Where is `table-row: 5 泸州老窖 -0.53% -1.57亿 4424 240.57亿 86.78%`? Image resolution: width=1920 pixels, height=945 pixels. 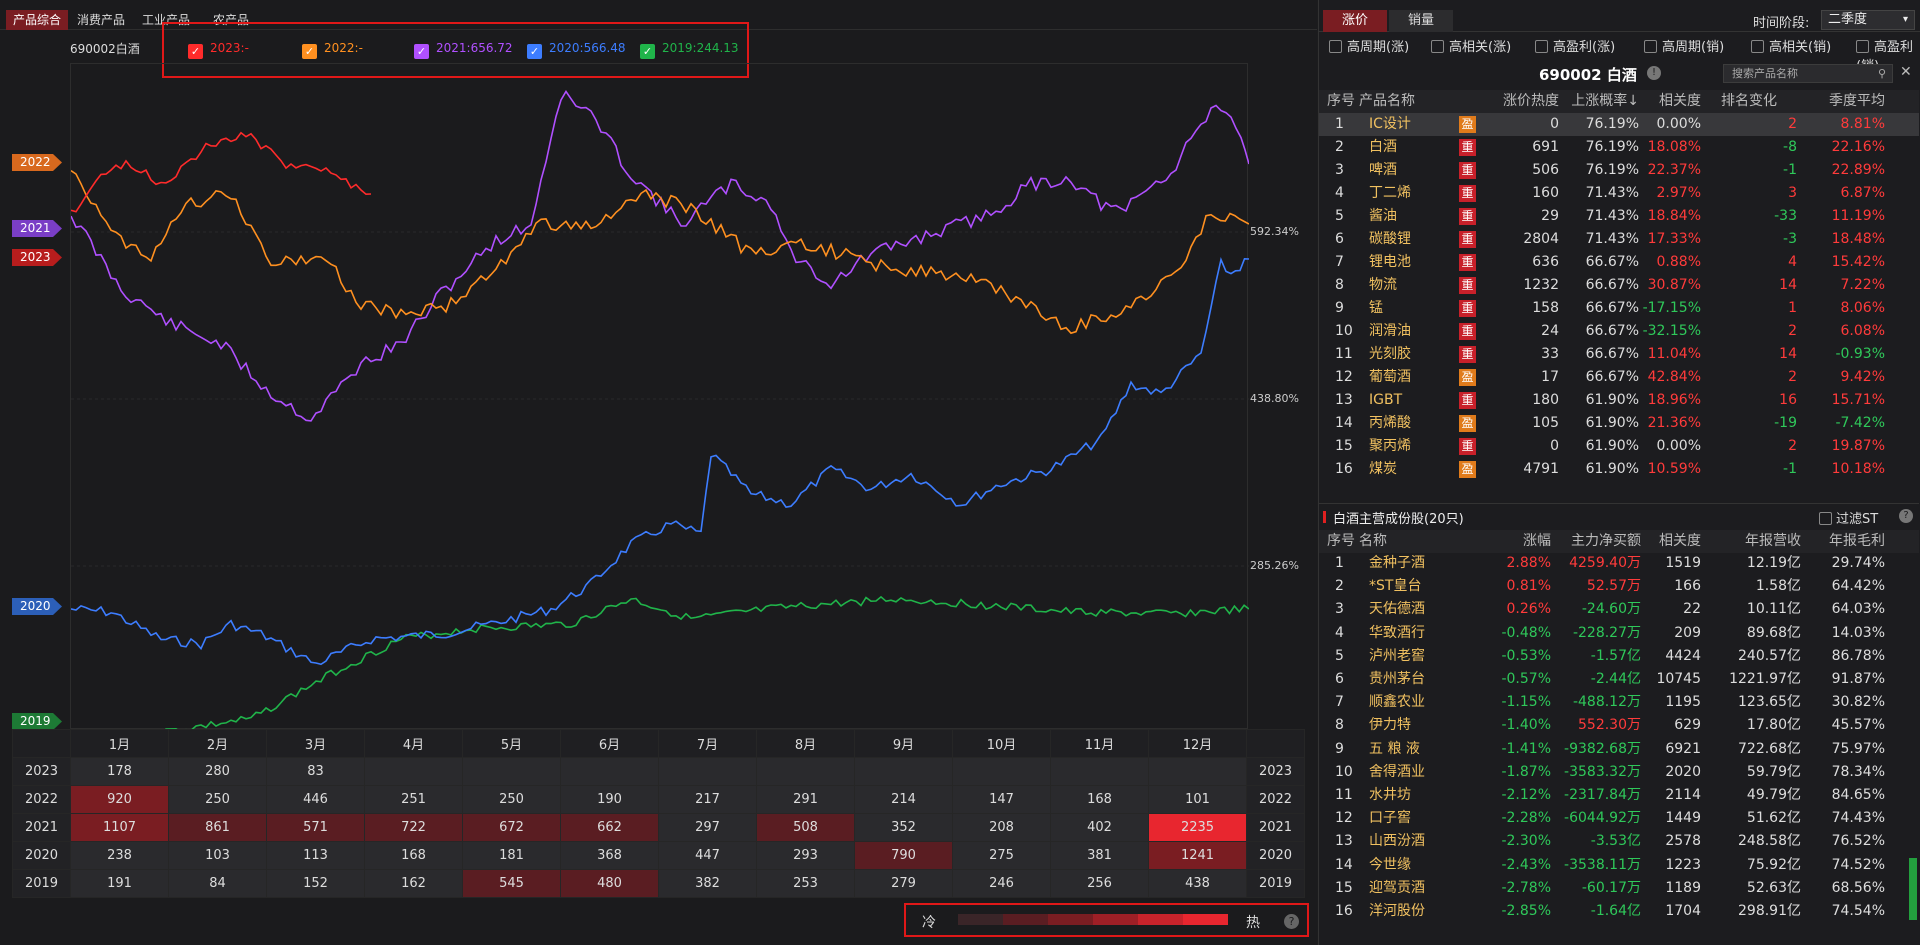 table-row: 5 泸州老窖 -0.53% -1.57亿 4424 240.57亿 86.78% is located at coordinates (1610, 655).